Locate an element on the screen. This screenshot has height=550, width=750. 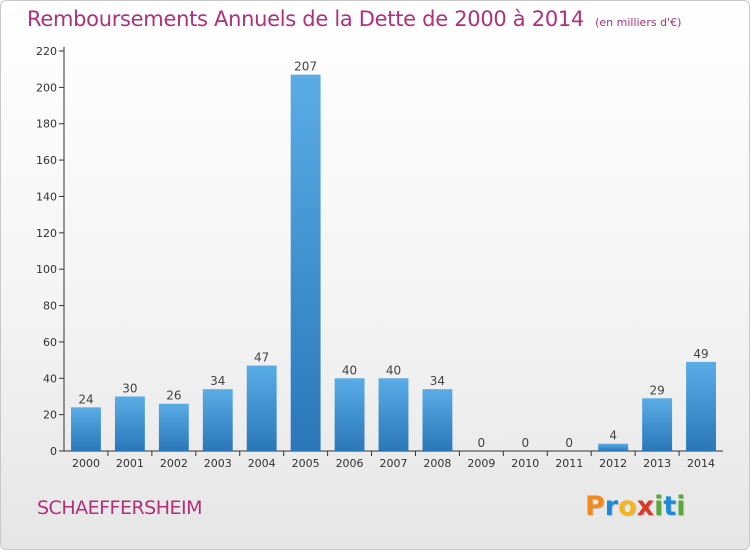
data-label-2013: 29 is located at coordinates (656, 390).